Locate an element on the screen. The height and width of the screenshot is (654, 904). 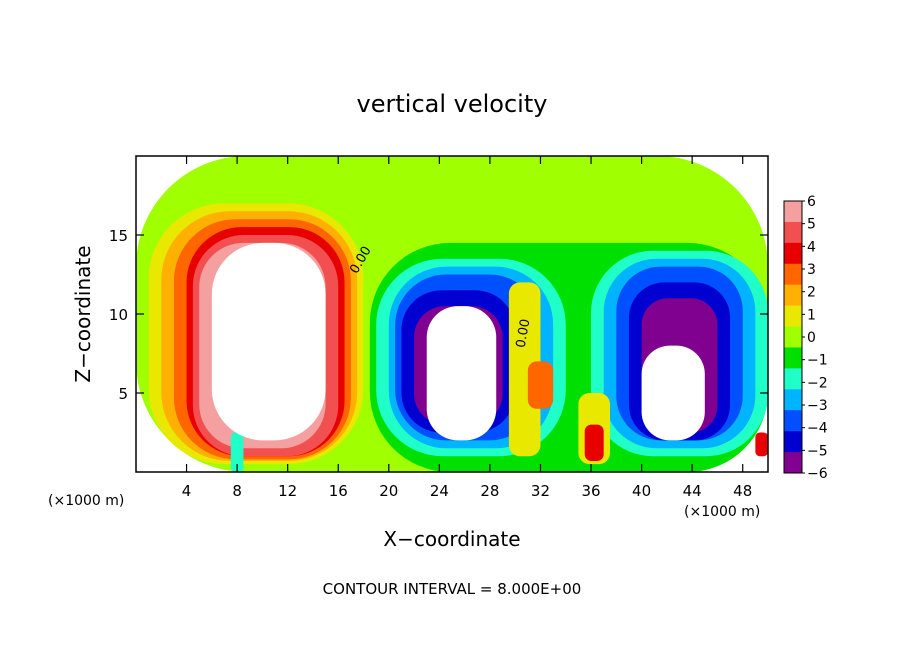
colorbar-label: 6 is located at coordinates (811, 202).